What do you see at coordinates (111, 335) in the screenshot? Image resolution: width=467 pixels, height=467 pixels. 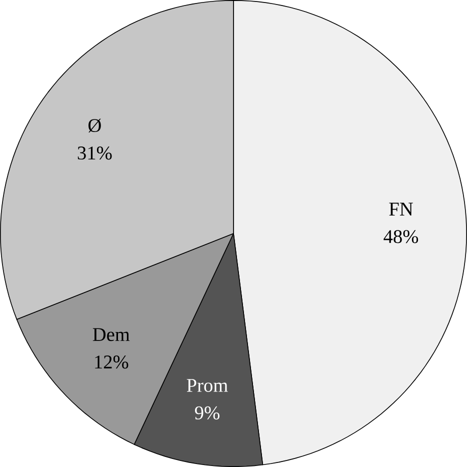 I see `slice-label: Dem` at bounding box center [111, 335].